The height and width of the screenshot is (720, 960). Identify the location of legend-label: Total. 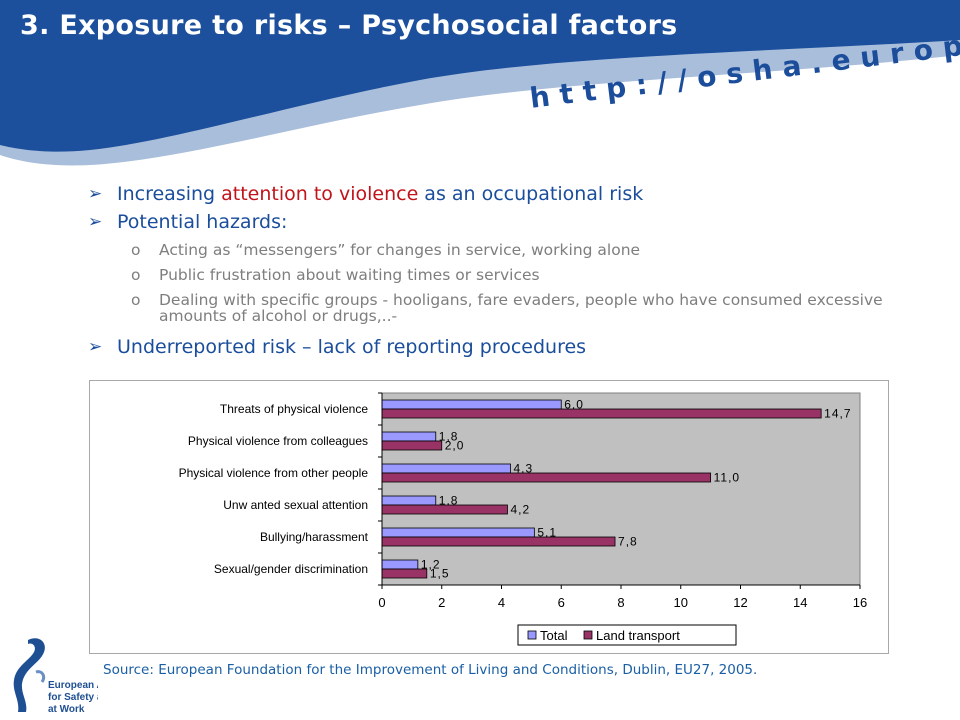
(554, 635).